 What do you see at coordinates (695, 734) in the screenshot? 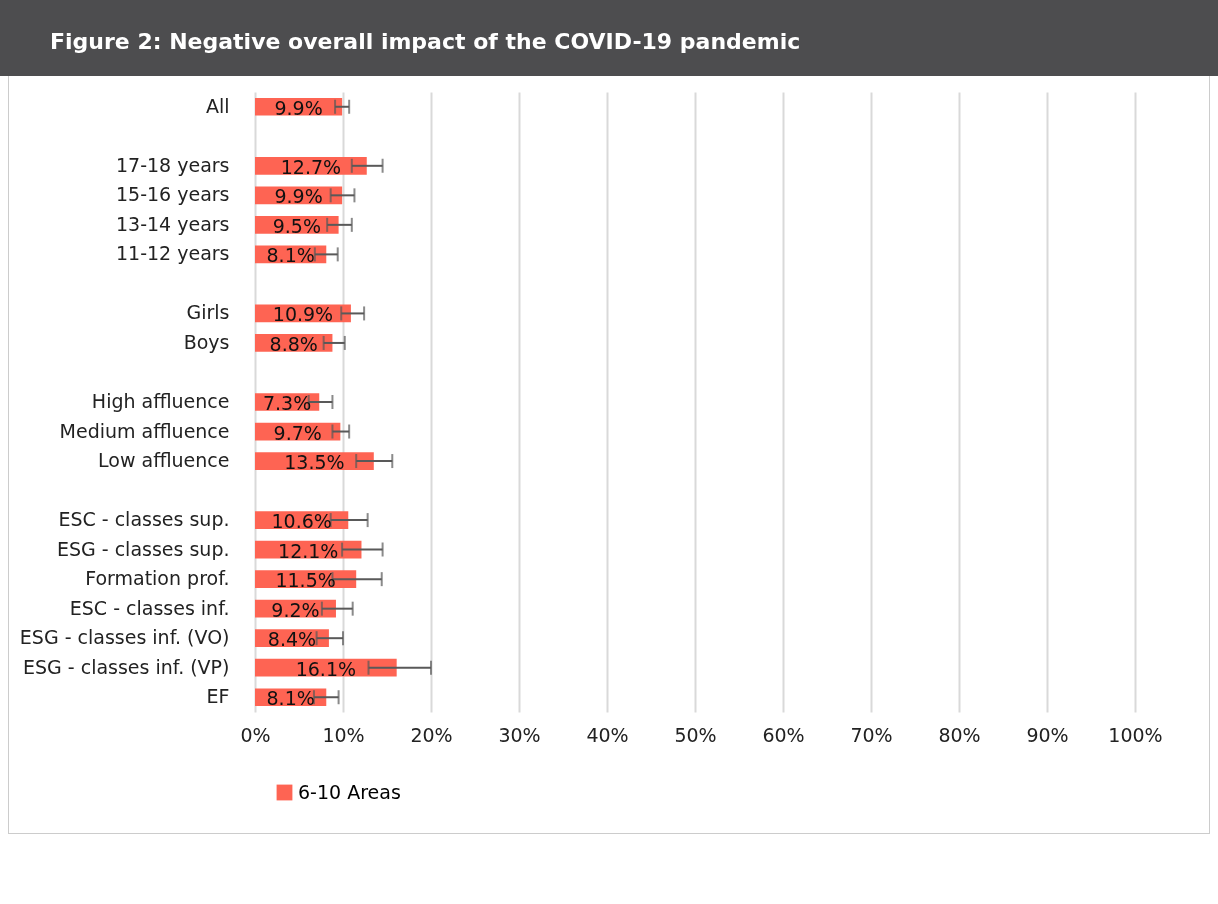
I see `x-tick-label: 50%` at bounding box center [695, 734].